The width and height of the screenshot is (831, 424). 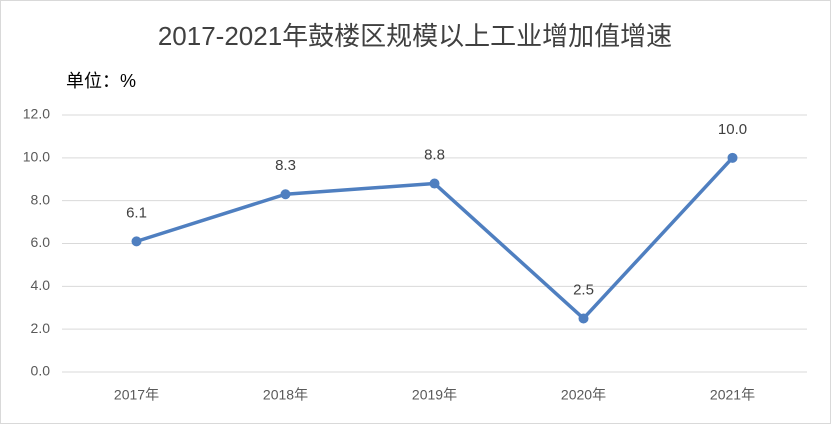 What do you see at coordinates (583, 289) in the screenshot?
I see `data-label: 2.5` at bounding box center [583, 289].